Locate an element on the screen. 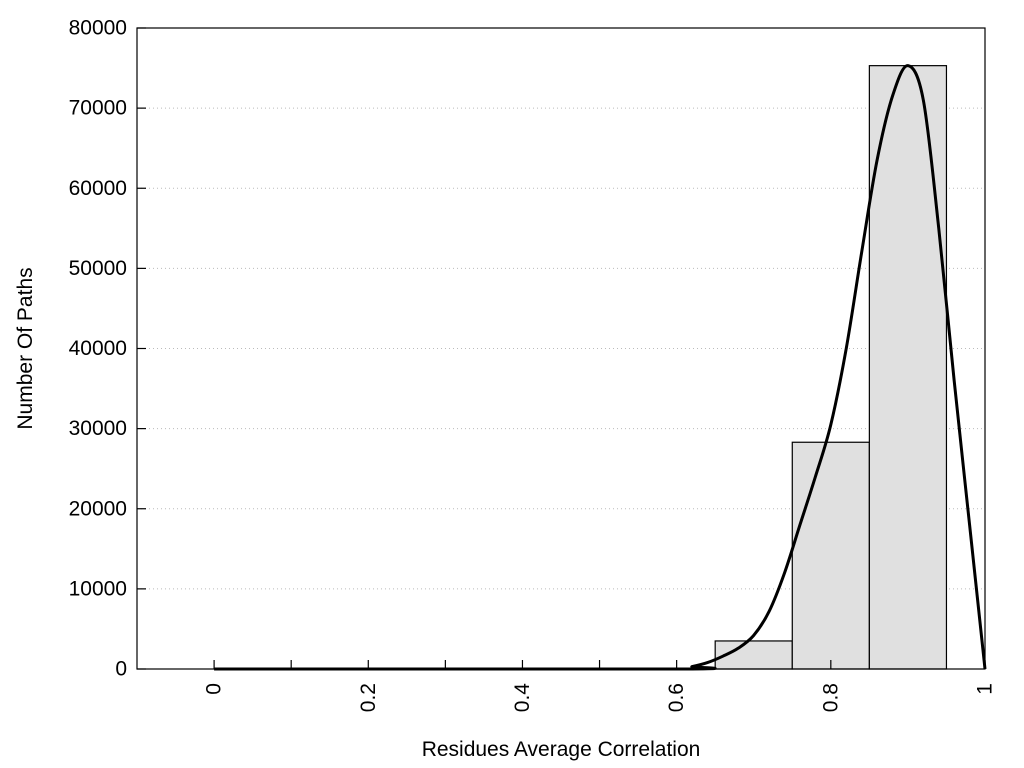 The height and width of the screenshot is (768, 1024). x-tick-label: 0.4 is located at coordinates (522, 698).